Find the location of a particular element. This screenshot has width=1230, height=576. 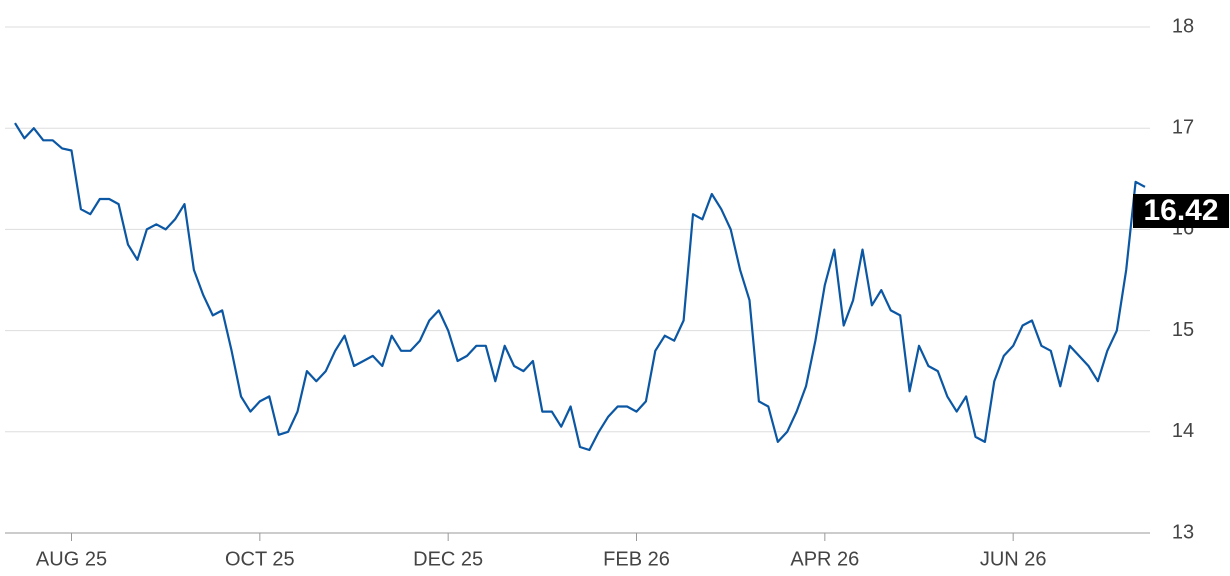

y-tick-label: 14 is located at coordinates (1183, 431).